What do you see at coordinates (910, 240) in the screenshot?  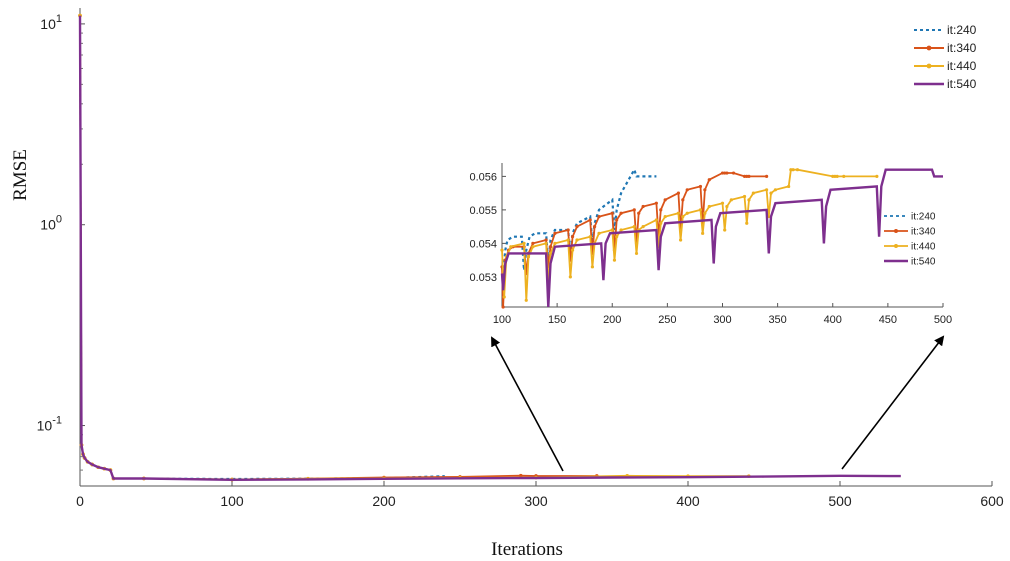 I see `inset-legend: it:240 it:340 it:440 it:540` at bounding box center [910, 240].